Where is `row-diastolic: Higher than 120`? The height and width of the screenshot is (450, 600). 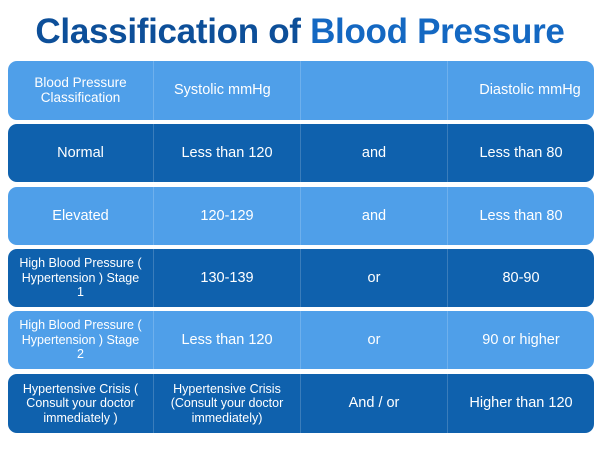 row-diastolic: Higher than 120 is located at coordinates (520, 403).